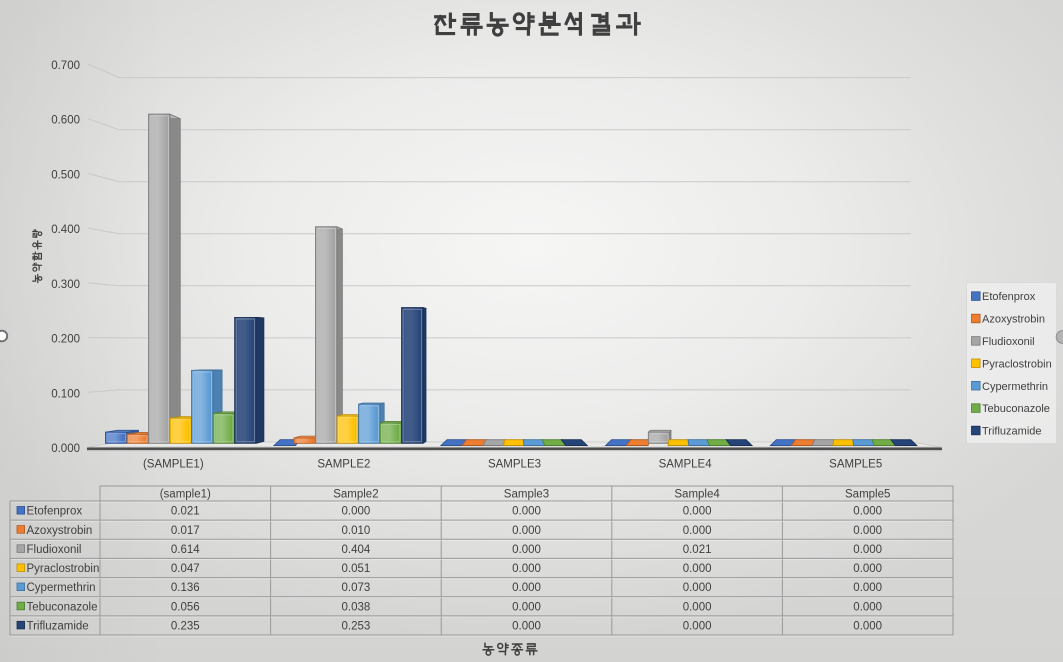 This screenshot has height=662, width=1063. What do you see at coordinates (356, 550) in the screenshot?
I see `svg-text: 0.404` at bounding box center [356, 550].